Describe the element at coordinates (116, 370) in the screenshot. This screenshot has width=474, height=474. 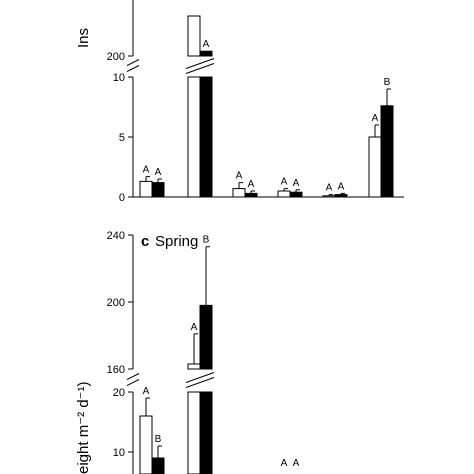
I see `y-tick-label: 160` at that location.